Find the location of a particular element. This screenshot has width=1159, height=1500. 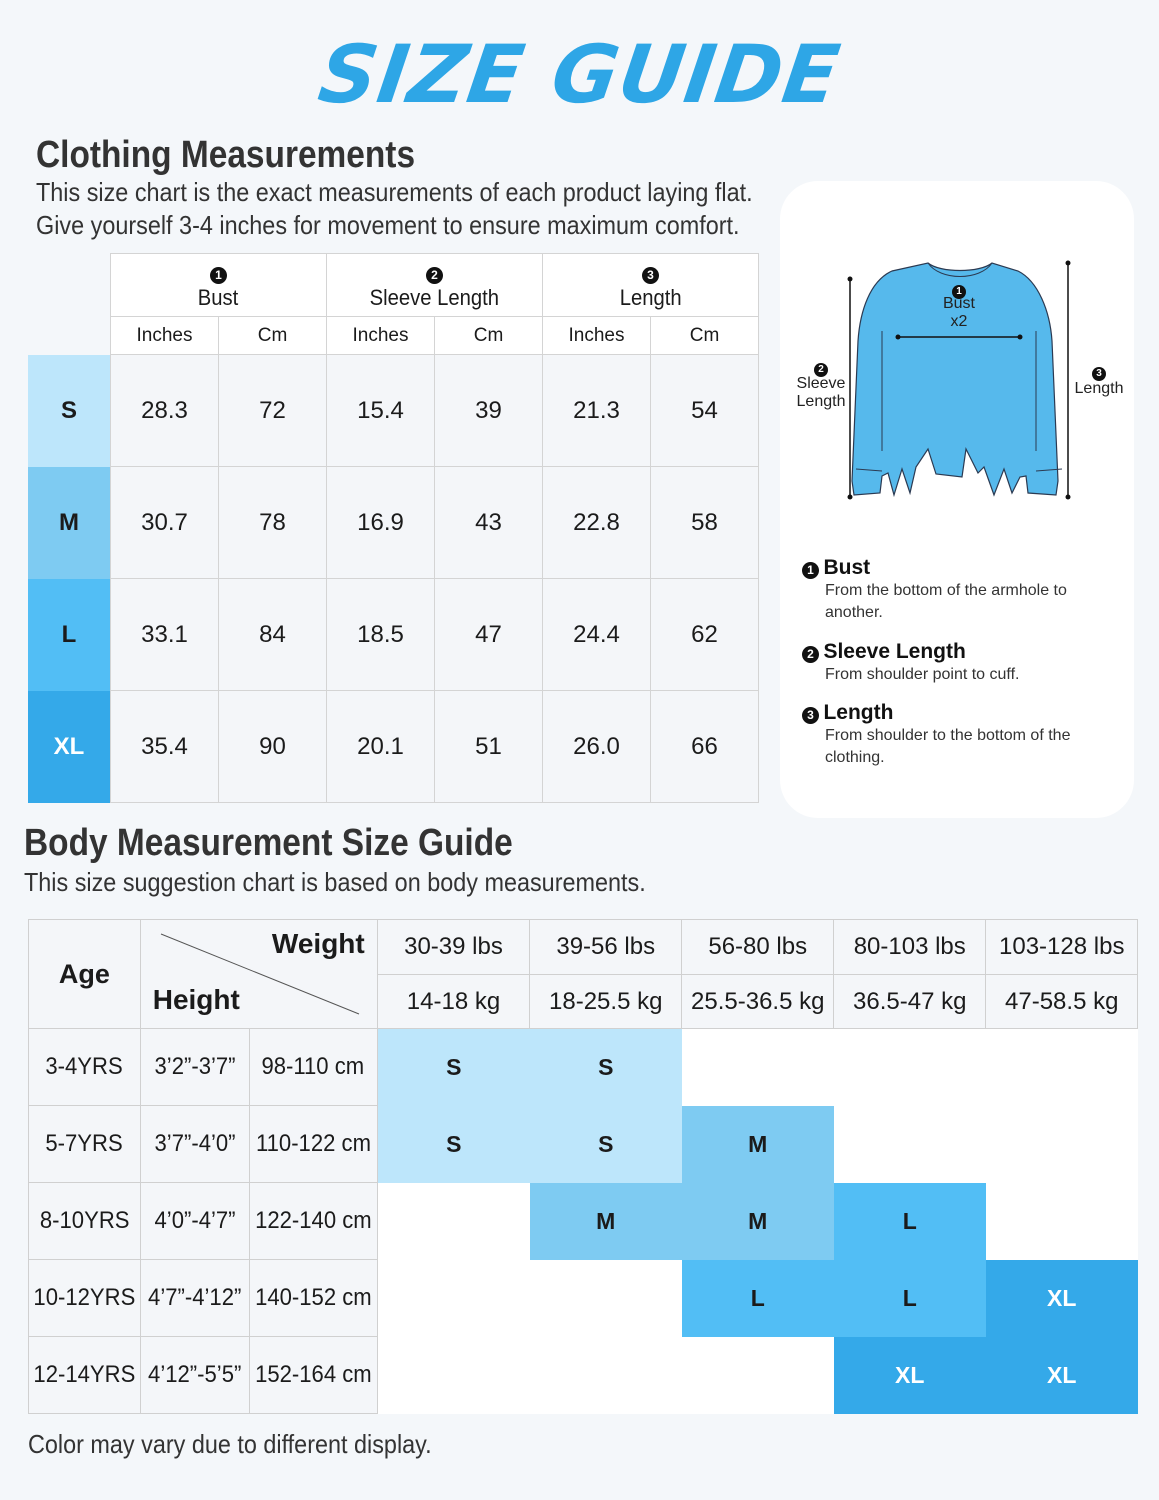

size-cell: M is located at coordinates (757, 1144).